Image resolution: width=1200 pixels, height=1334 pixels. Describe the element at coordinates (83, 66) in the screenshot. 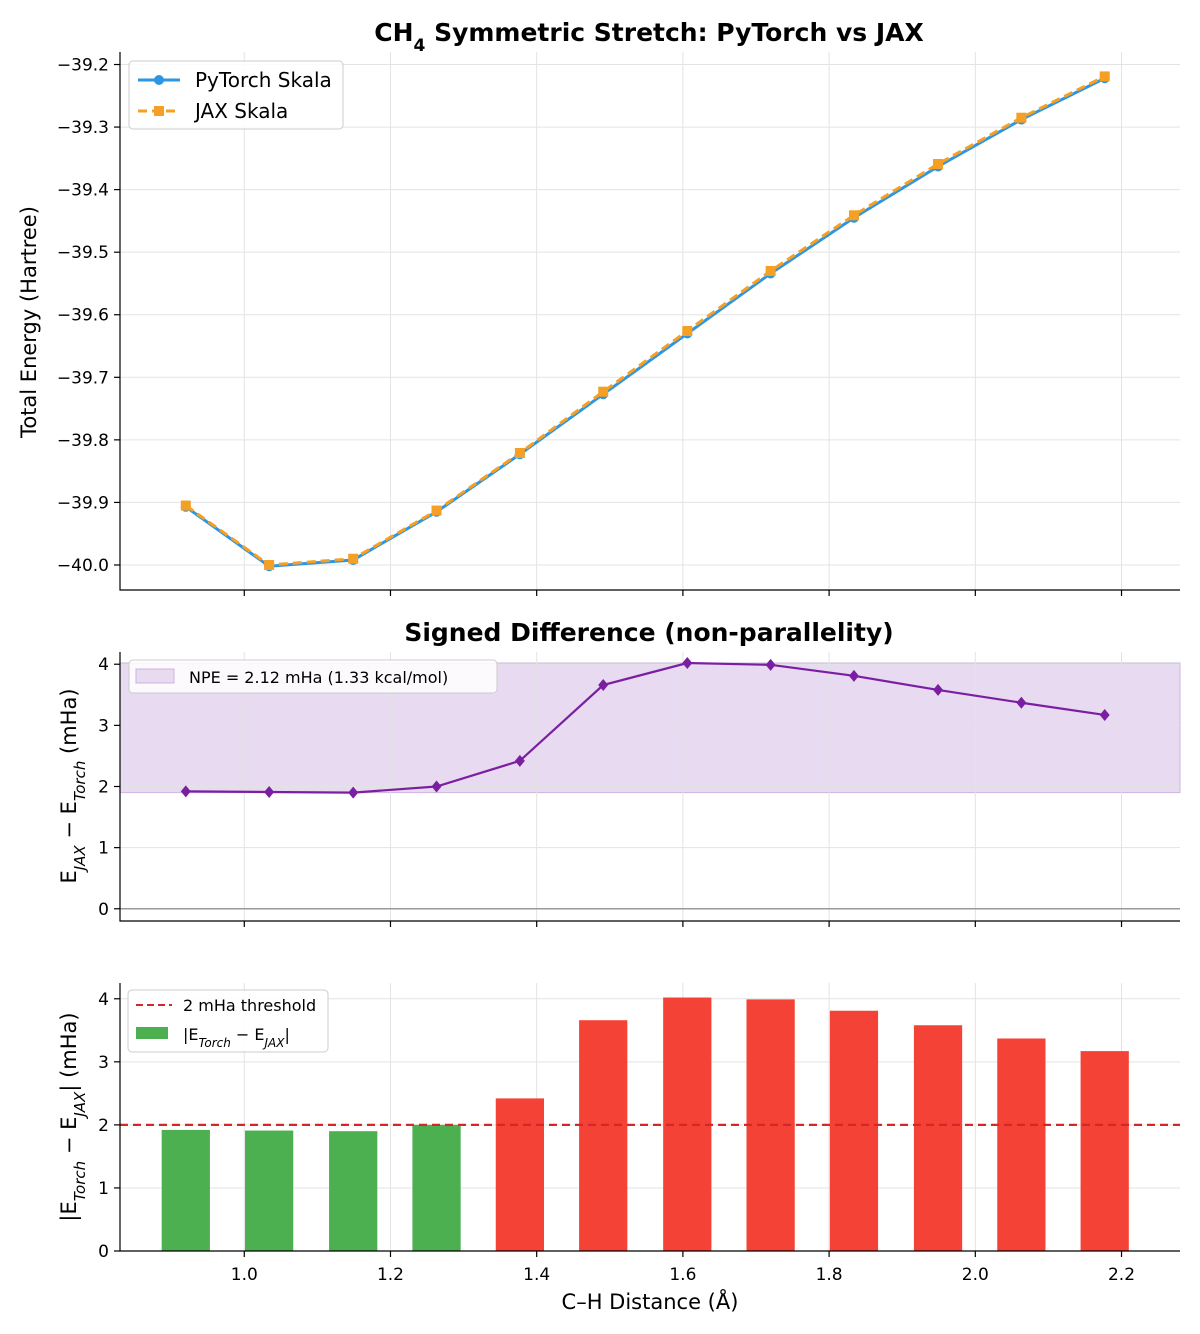

I see `energy-y-tick-label: −39.2` at that location.